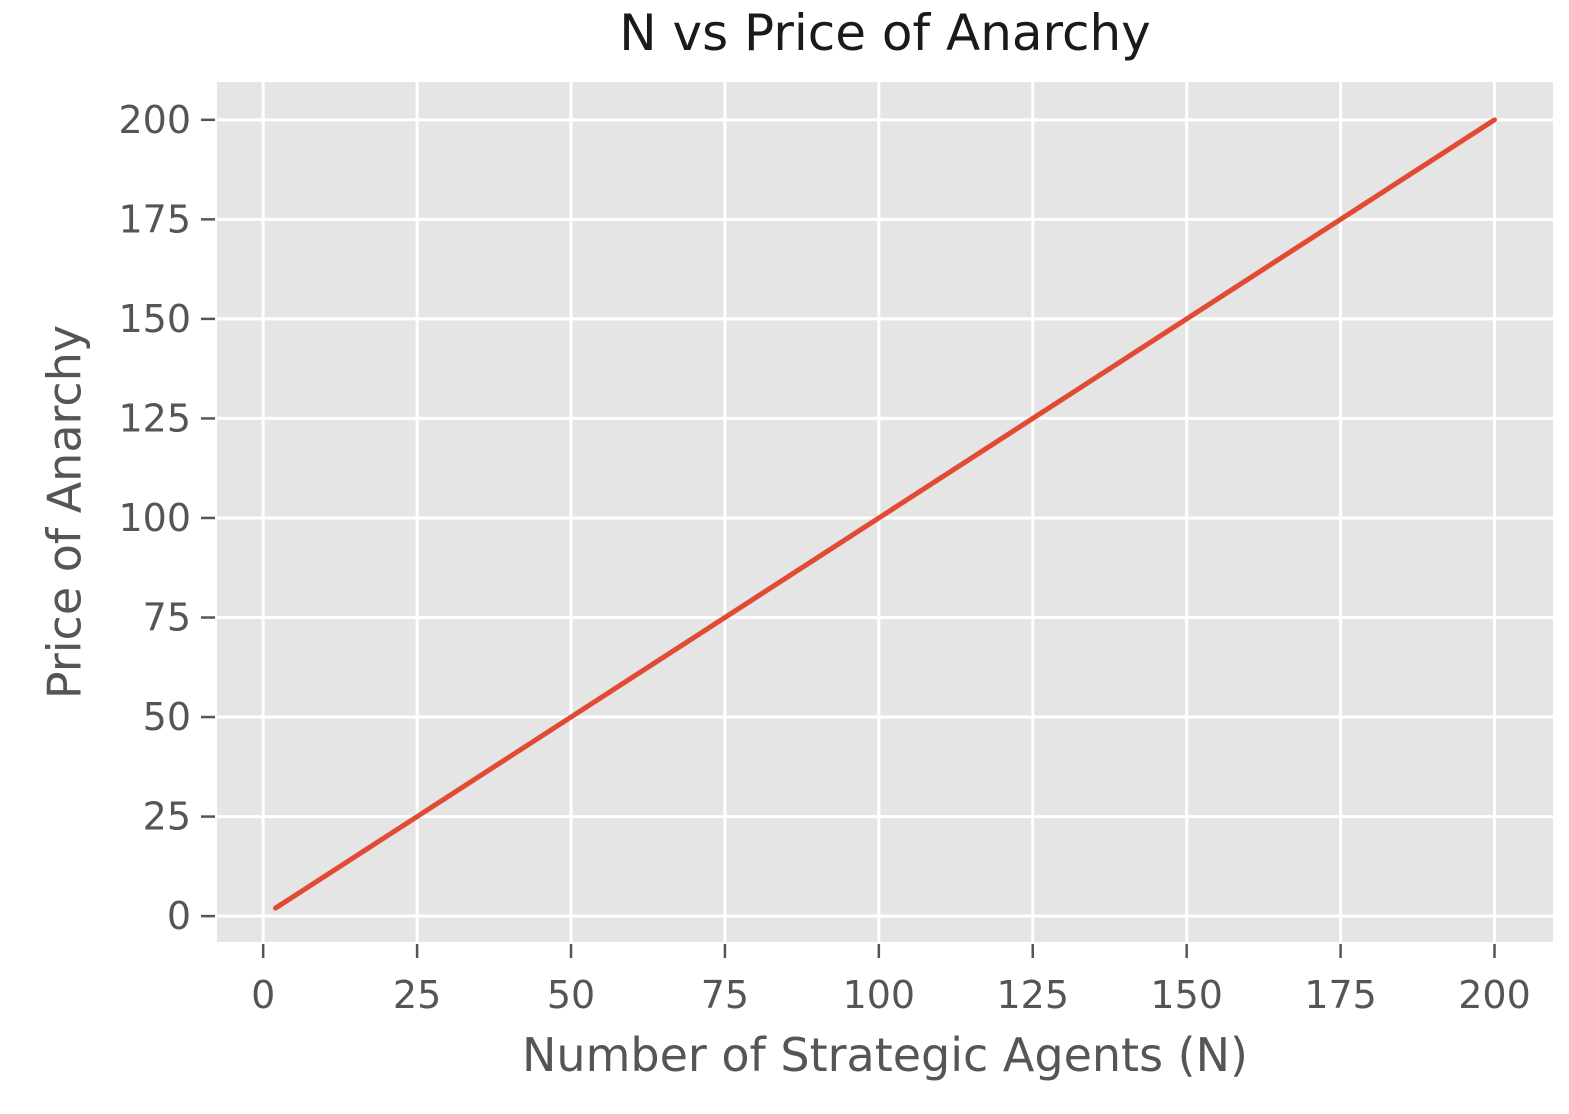  Describe the element at coordinates (1186, 995) in the screenshot. I see `x-tick-label: 150` at that location.